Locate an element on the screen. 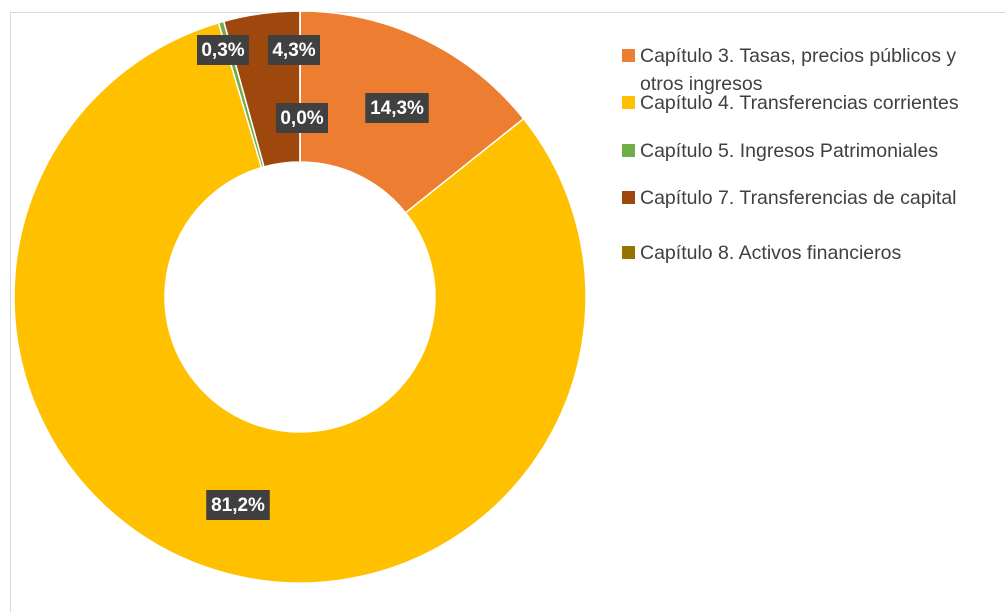 Image resolution: width=1005 pixels, height=612 pixels. legend-label: Capítulo 7. Transferencias de capital is located at coordinates (798, 198).